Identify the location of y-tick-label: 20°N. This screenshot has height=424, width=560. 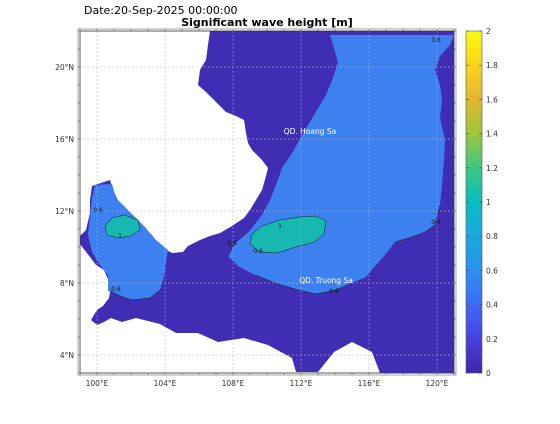
(64, 67).